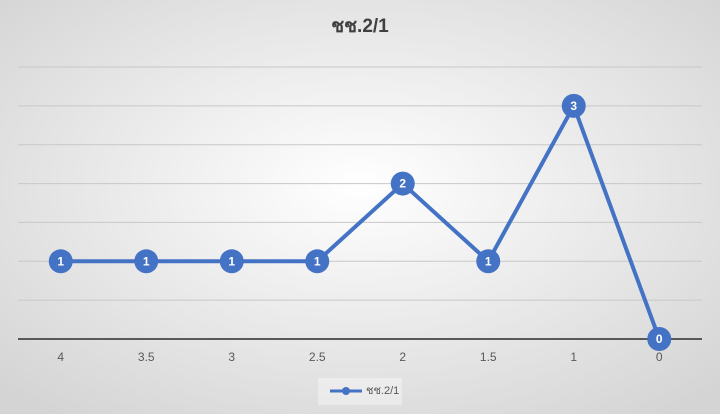 The image size is (720, 414). I want to click on x-tick-label: 0, so click(659, 357).